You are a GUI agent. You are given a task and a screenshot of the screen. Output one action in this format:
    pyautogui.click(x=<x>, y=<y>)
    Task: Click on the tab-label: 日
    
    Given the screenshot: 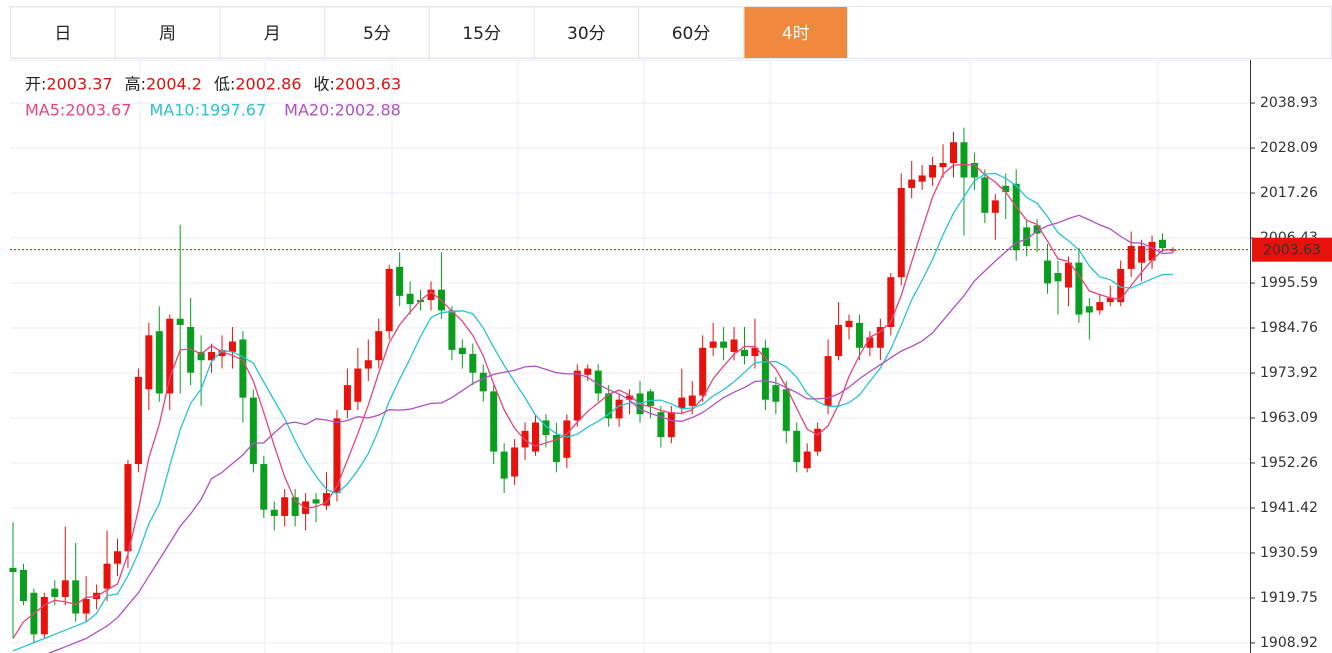 What is the action you would take?
    pyautogui.click(x=62, y=34)
    